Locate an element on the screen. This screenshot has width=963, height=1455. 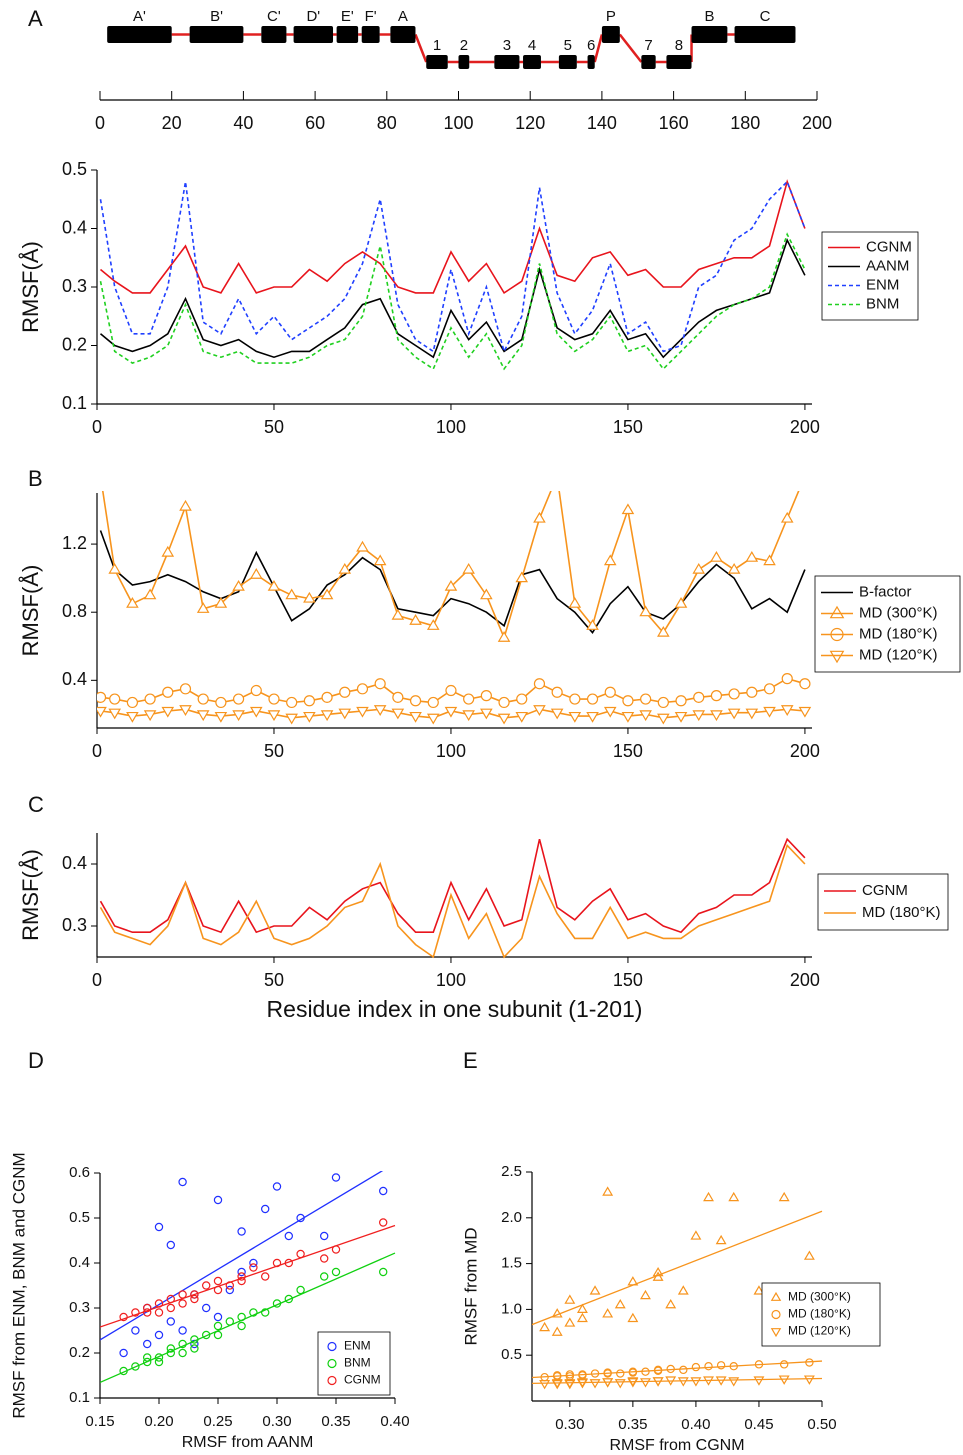
segment-label: D' is located at coordinates (313, 16).